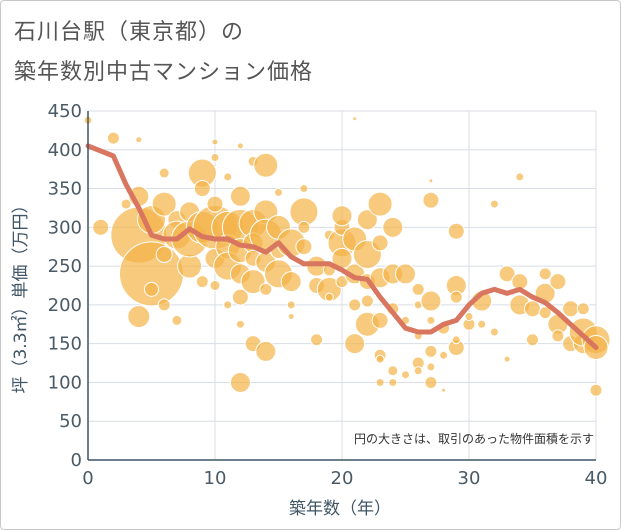  Describe the element at coordinates (340, 509) in the screenshot. I see `x-axis-title: 築年数（年）` at that location.